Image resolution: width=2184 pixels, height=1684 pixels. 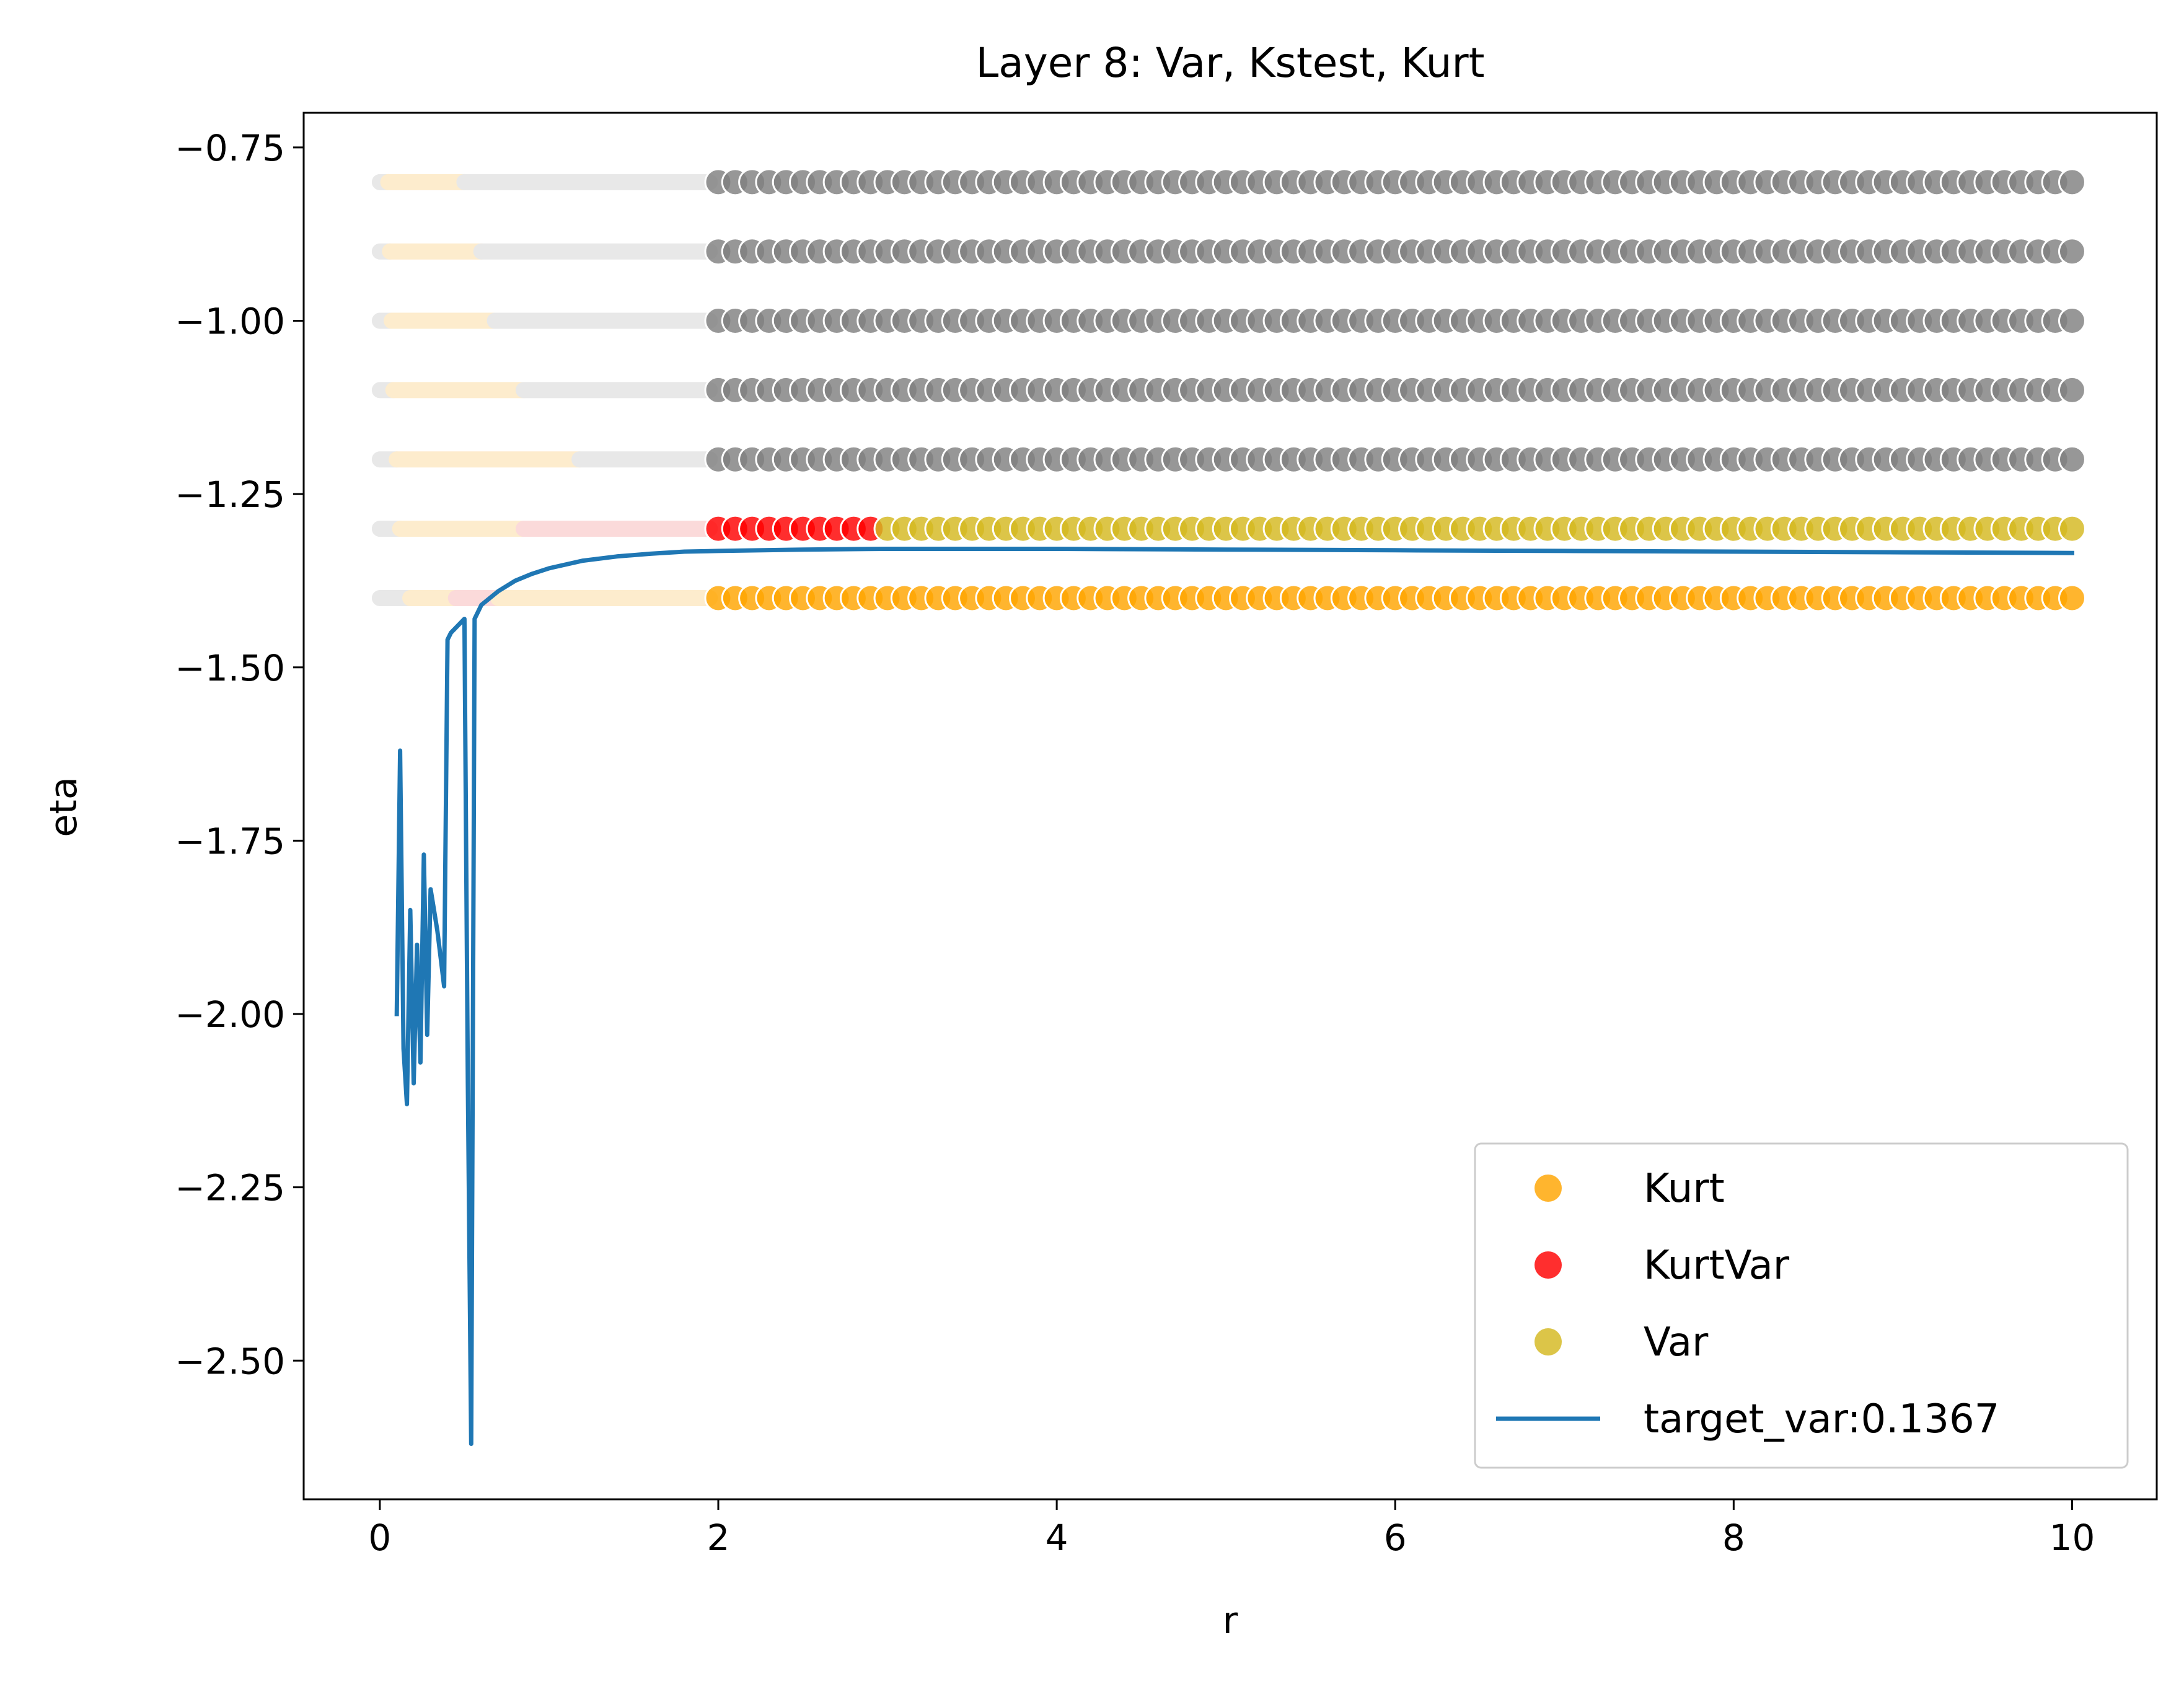 What do you see at coordinates (1677, 1342) in the screenshot?
I see `legend-label: Var` at bounding box center [1677, 1342].